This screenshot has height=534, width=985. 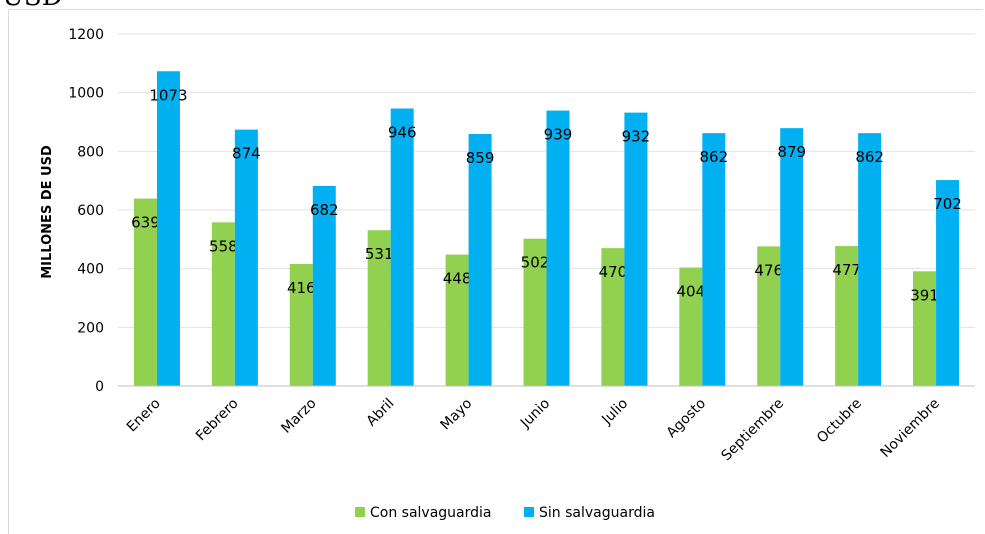 I want to click on data-label: 531, so click(x=379, y=254).